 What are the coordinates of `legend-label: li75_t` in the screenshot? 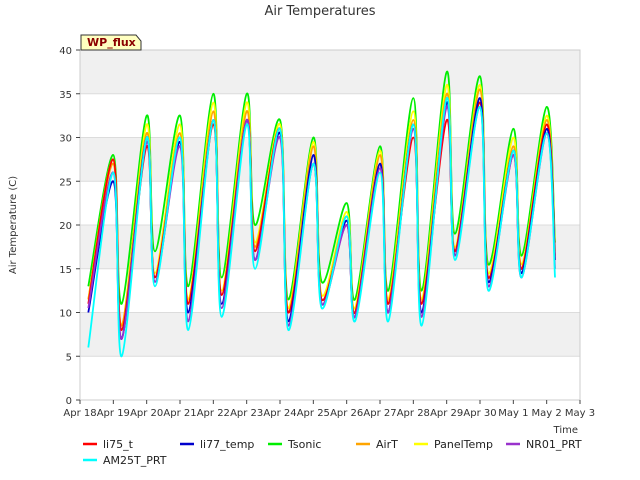 It's located at (118, 444).